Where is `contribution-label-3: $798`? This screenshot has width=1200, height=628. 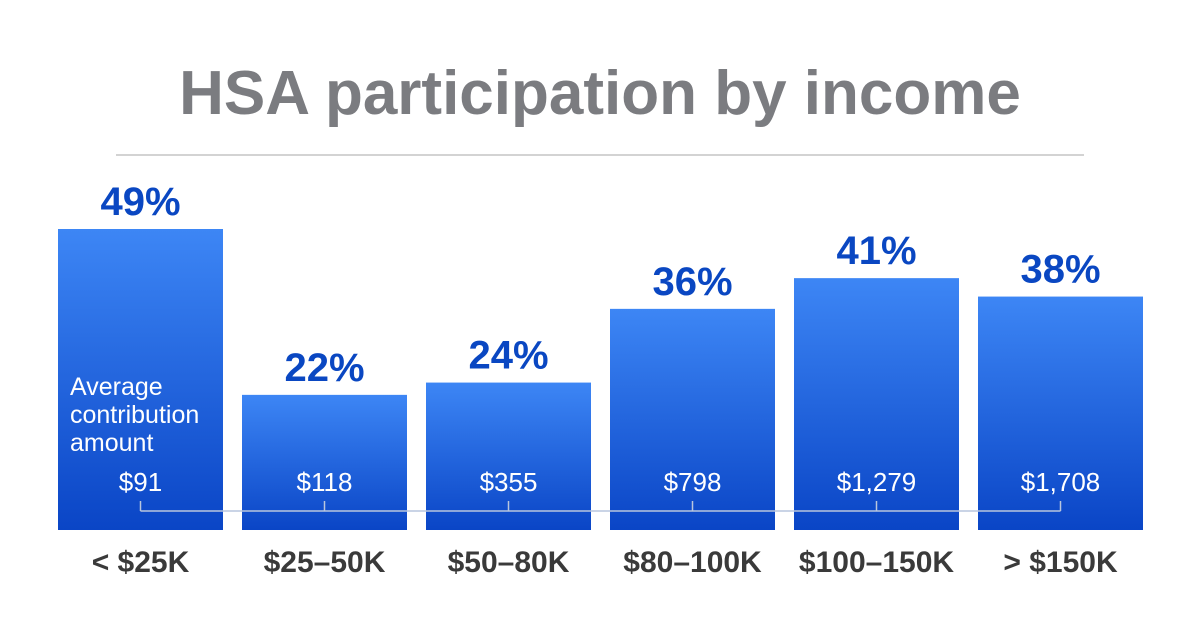
contribution-label-3: $798 is located at coordinates (693, 482).